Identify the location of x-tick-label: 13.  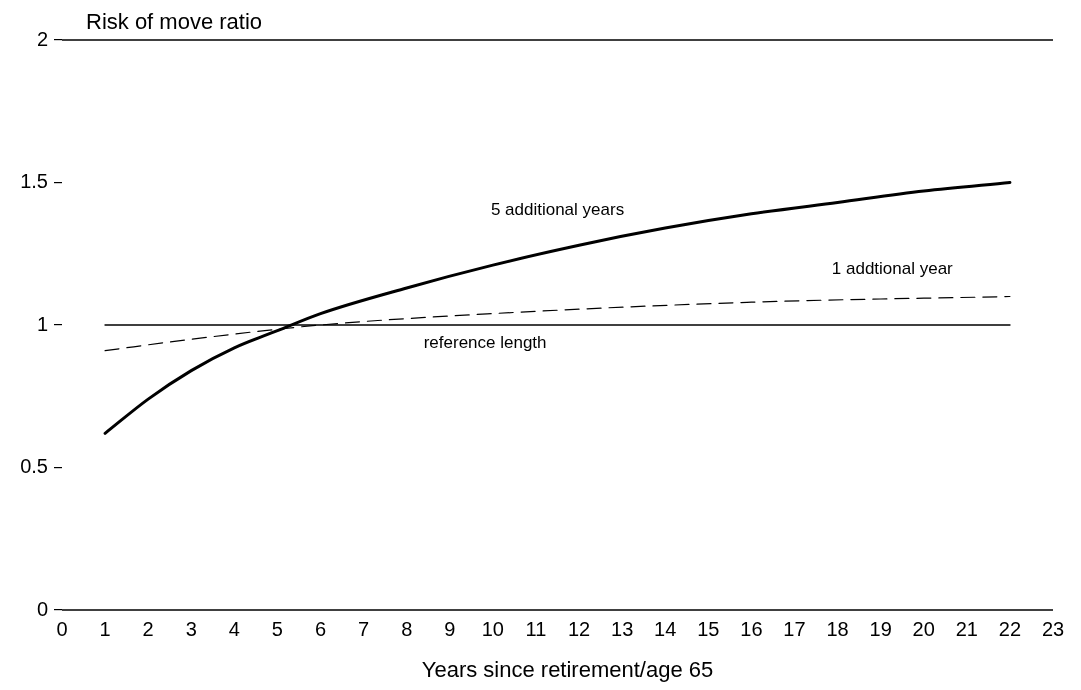
(622, 628).